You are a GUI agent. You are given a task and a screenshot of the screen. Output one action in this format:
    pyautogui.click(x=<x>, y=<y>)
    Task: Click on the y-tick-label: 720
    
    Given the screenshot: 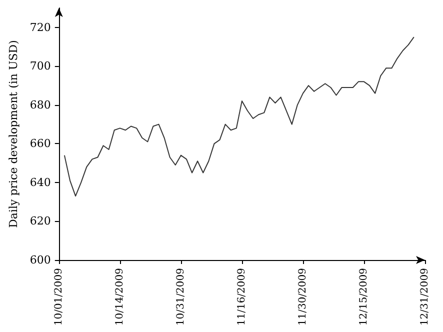 What is the action you would take?
    pyautogui.click(x=40, y=27)
    